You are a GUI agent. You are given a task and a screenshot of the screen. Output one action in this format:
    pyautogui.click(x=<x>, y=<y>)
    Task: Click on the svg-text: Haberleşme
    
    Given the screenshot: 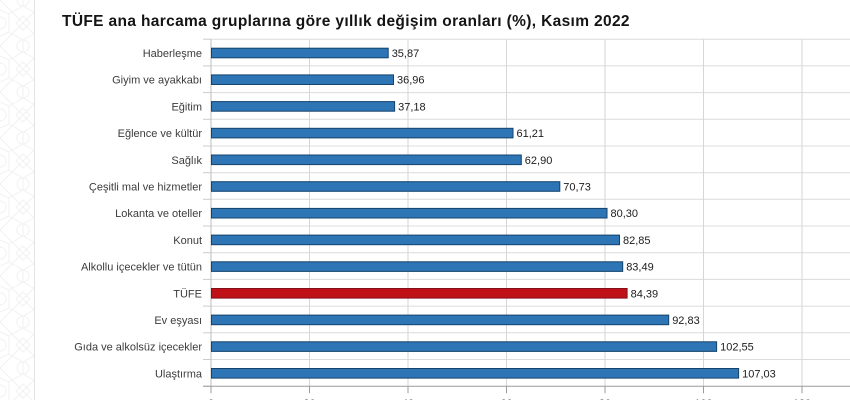 What is the action you would take?
    pyautogui.click(x=172, y=54)
    